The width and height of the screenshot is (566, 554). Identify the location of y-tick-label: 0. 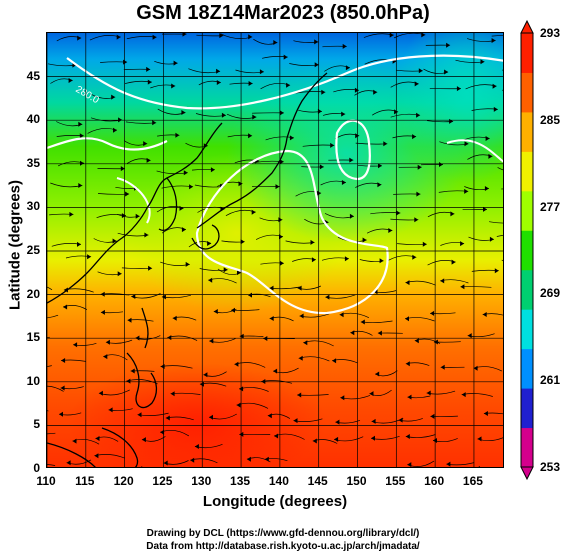
(36, 468).